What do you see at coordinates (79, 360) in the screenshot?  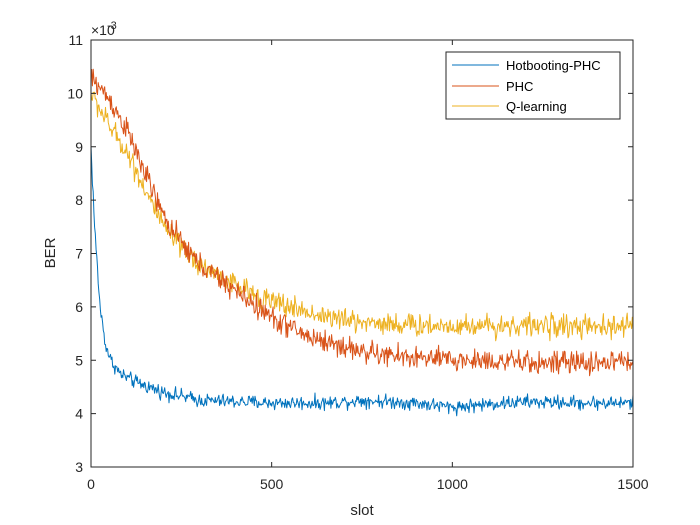 I see `y-tick-label: 5` at bounding box center [79, 360].